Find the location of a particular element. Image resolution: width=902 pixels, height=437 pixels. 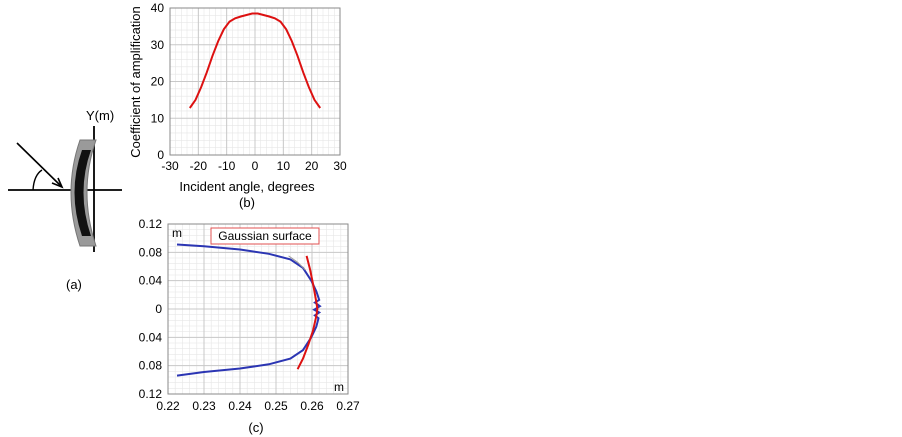

panel-b-x-tick-label: -20 is located at coordinates (199, 166).